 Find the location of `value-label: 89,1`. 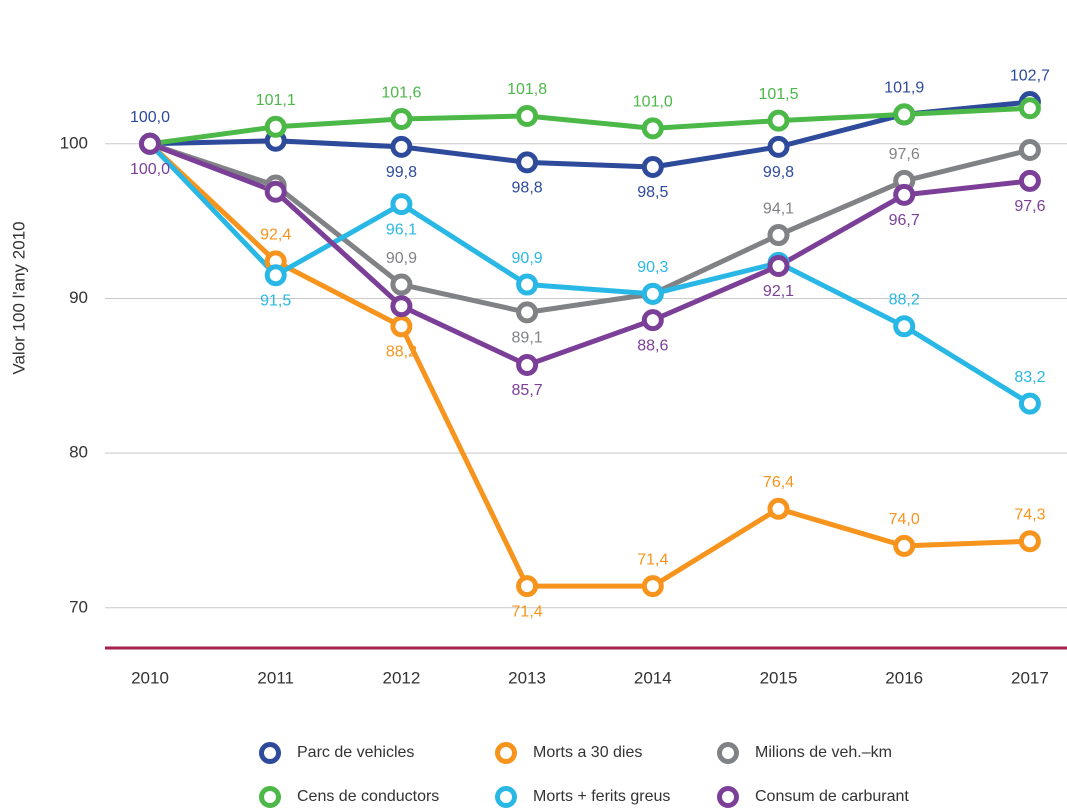

value-label: 89,1 is located at coordinates (527, 338).